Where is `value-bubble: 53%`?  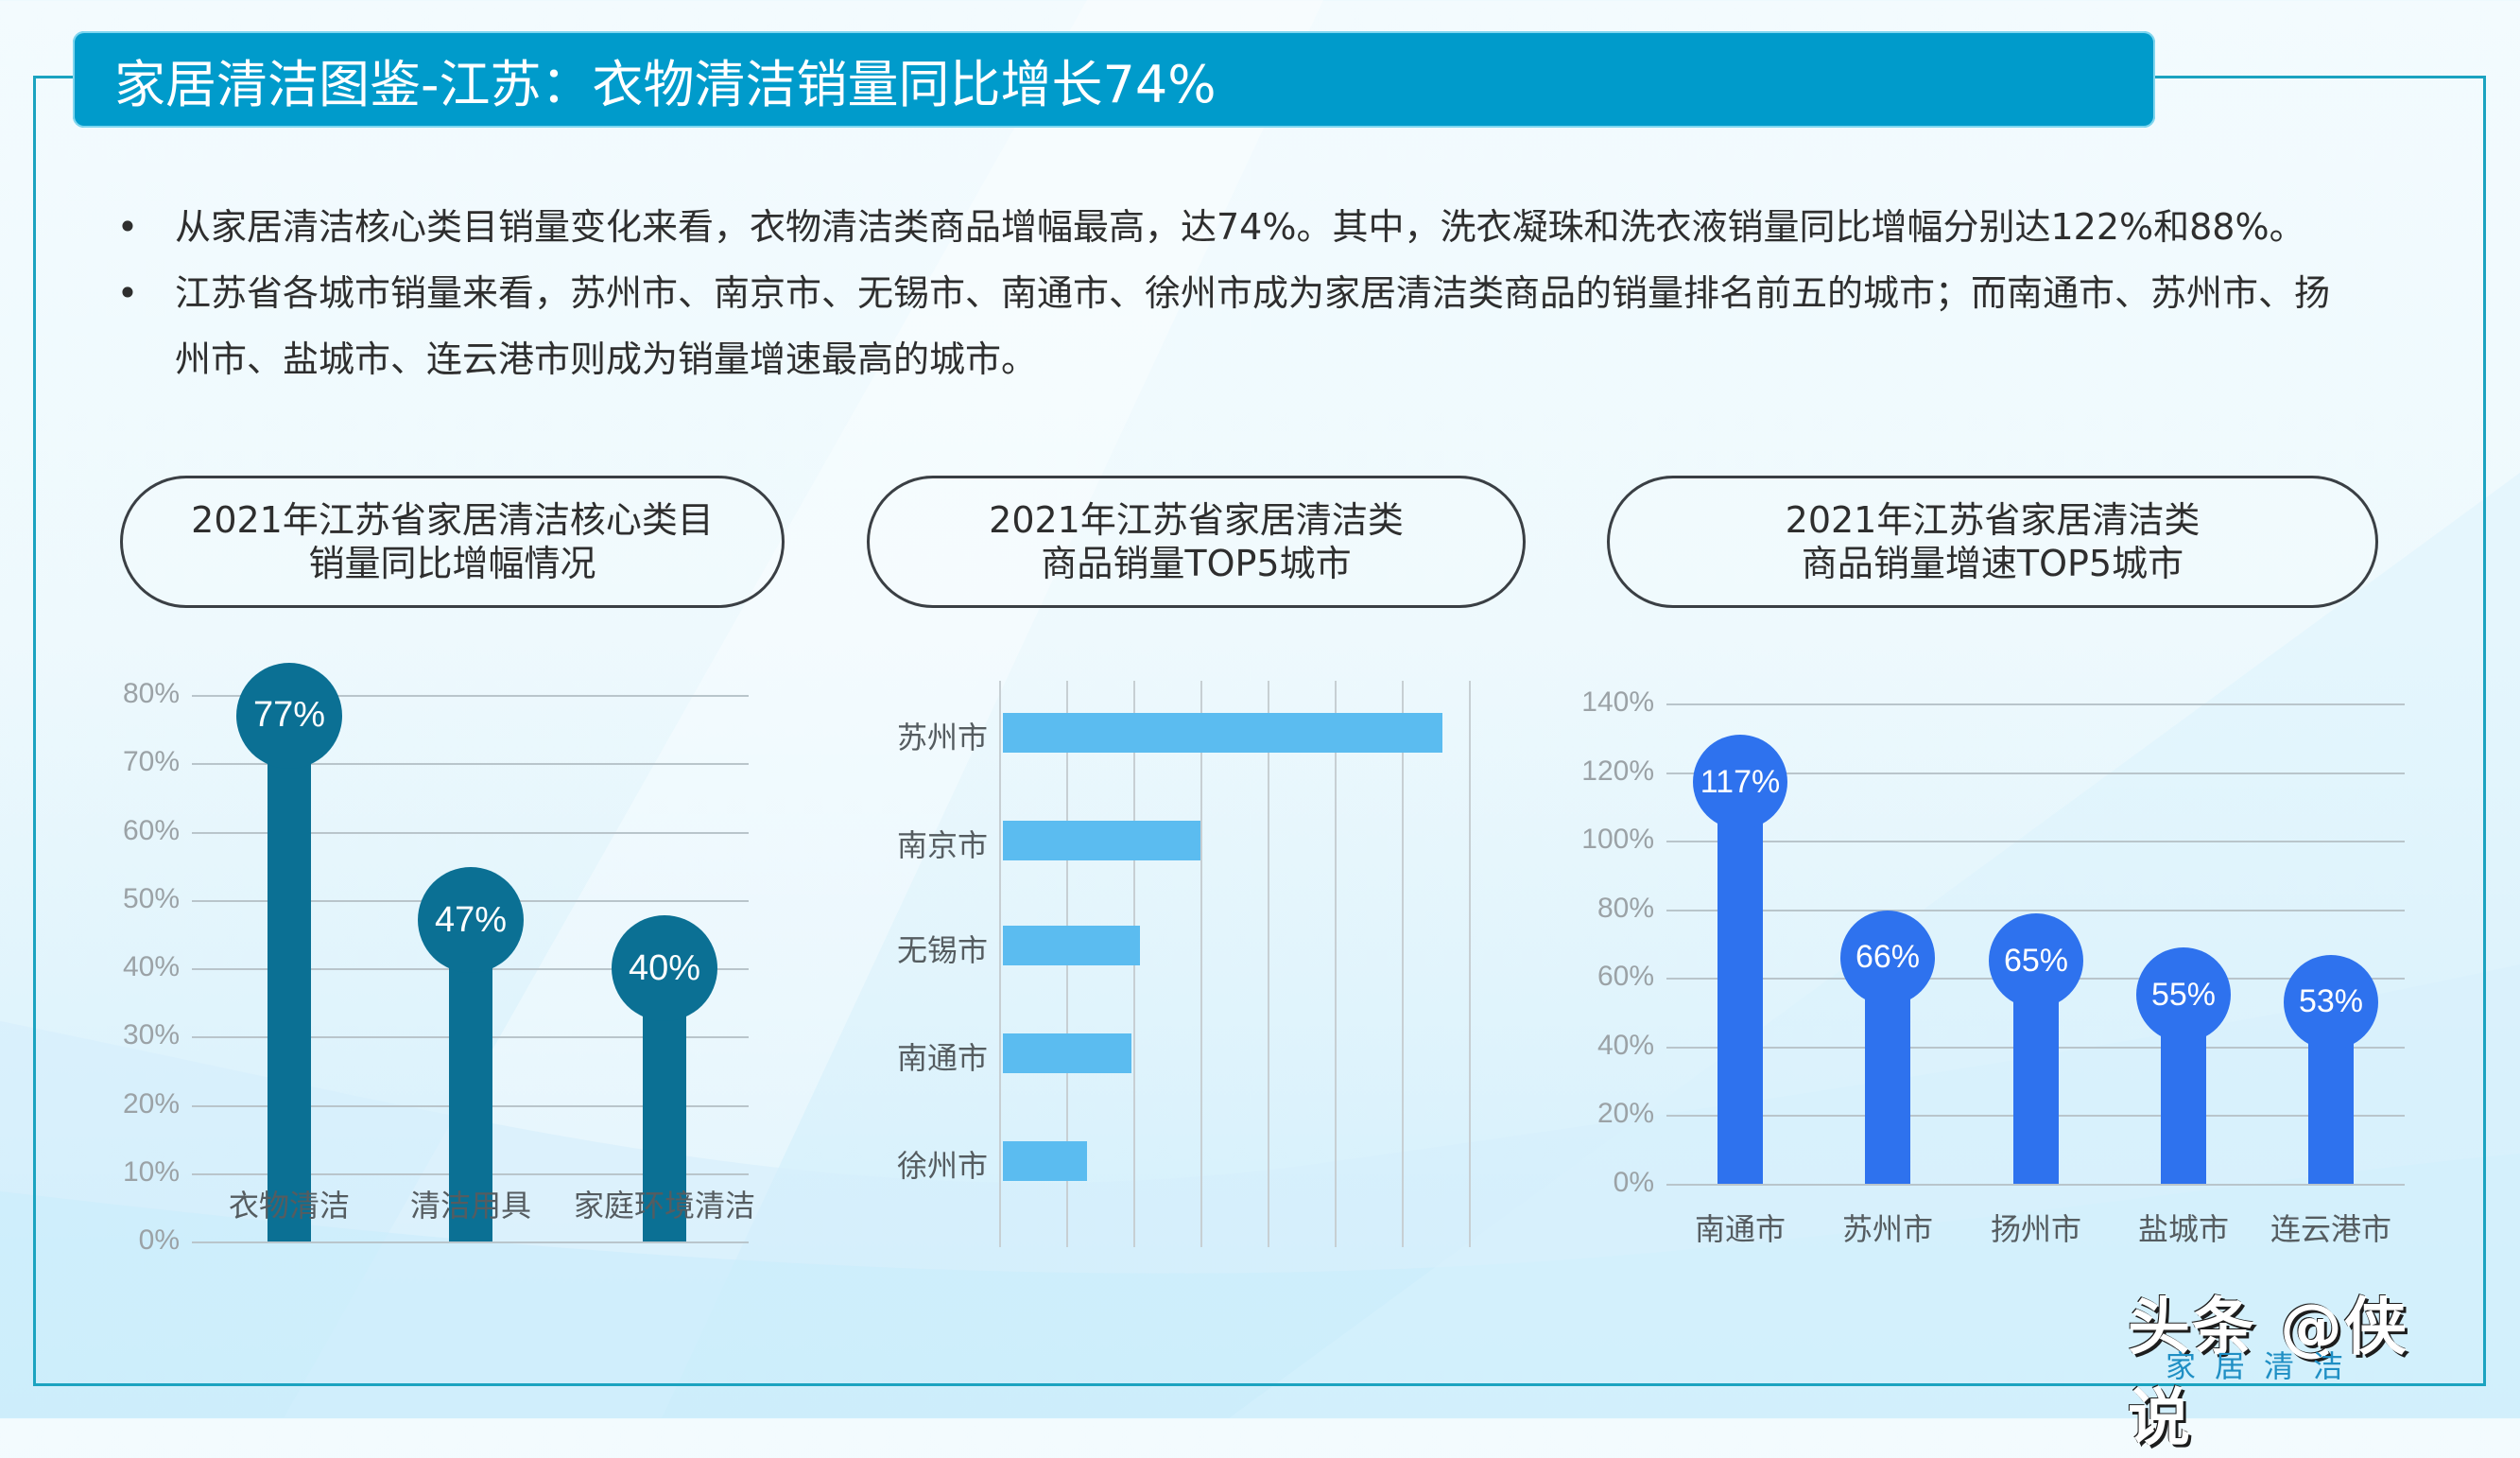
value-bubble: 53% is located at coordinates (2331, 1002).